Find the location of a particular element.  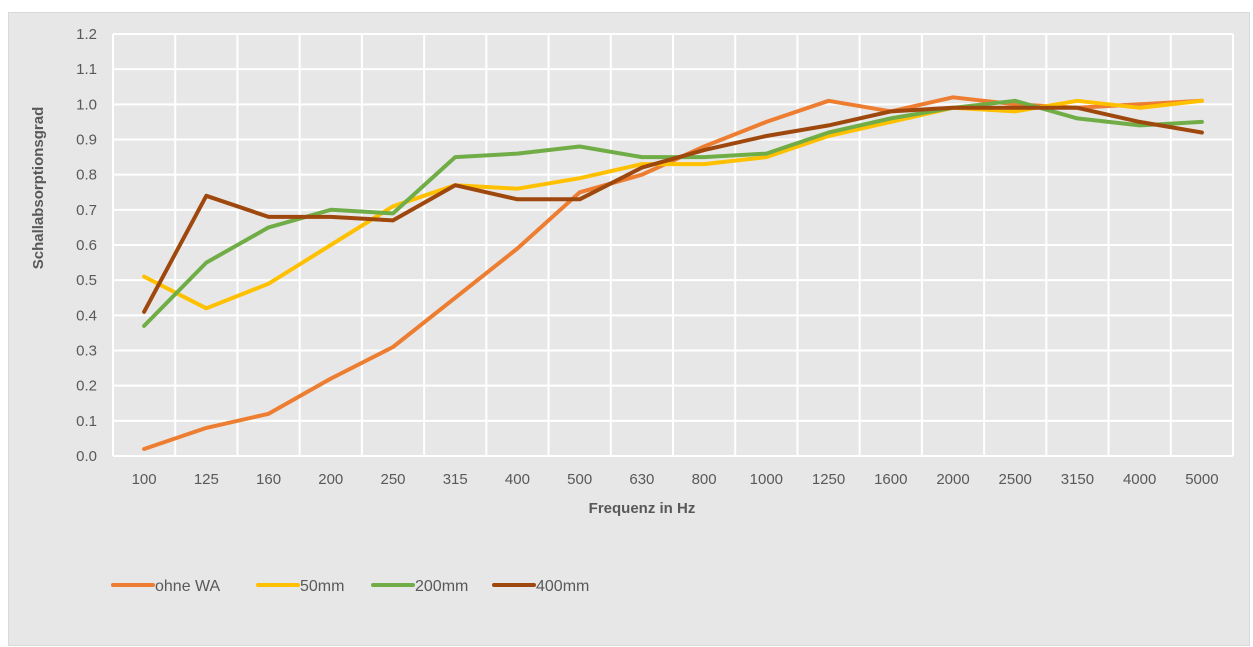

y-tick-label: 0.7 is located at coordinates (86, 210).